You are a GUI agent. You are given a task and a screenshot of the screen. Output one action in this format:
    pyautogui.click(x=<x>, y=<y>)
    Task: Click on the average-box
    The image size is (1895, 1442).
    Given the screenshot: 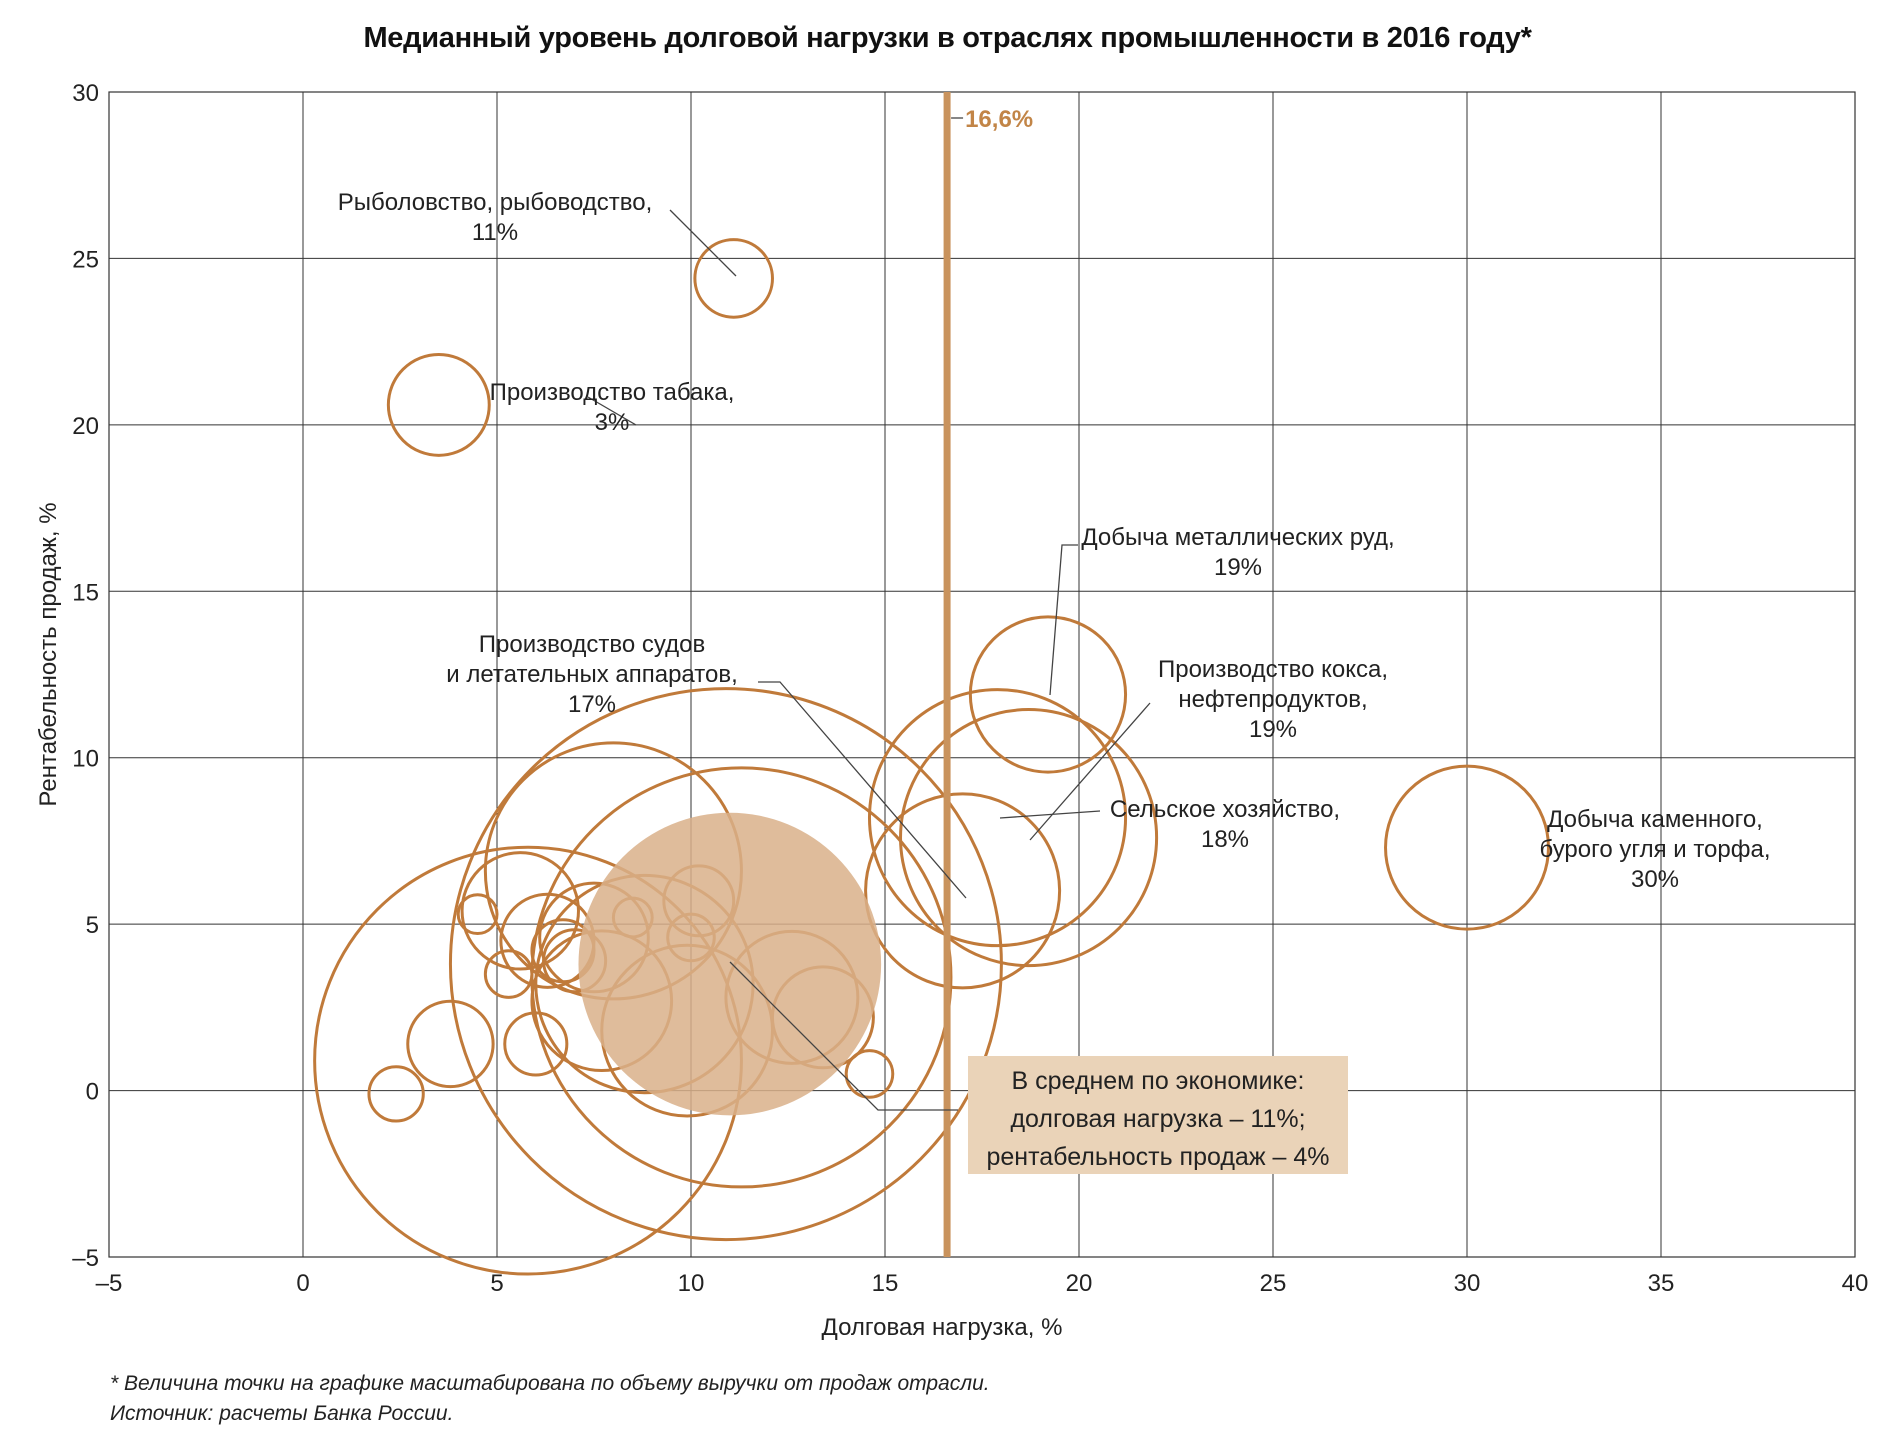 What is the action you would take?
    pyautogui.click(x=1158, y=1115)
    